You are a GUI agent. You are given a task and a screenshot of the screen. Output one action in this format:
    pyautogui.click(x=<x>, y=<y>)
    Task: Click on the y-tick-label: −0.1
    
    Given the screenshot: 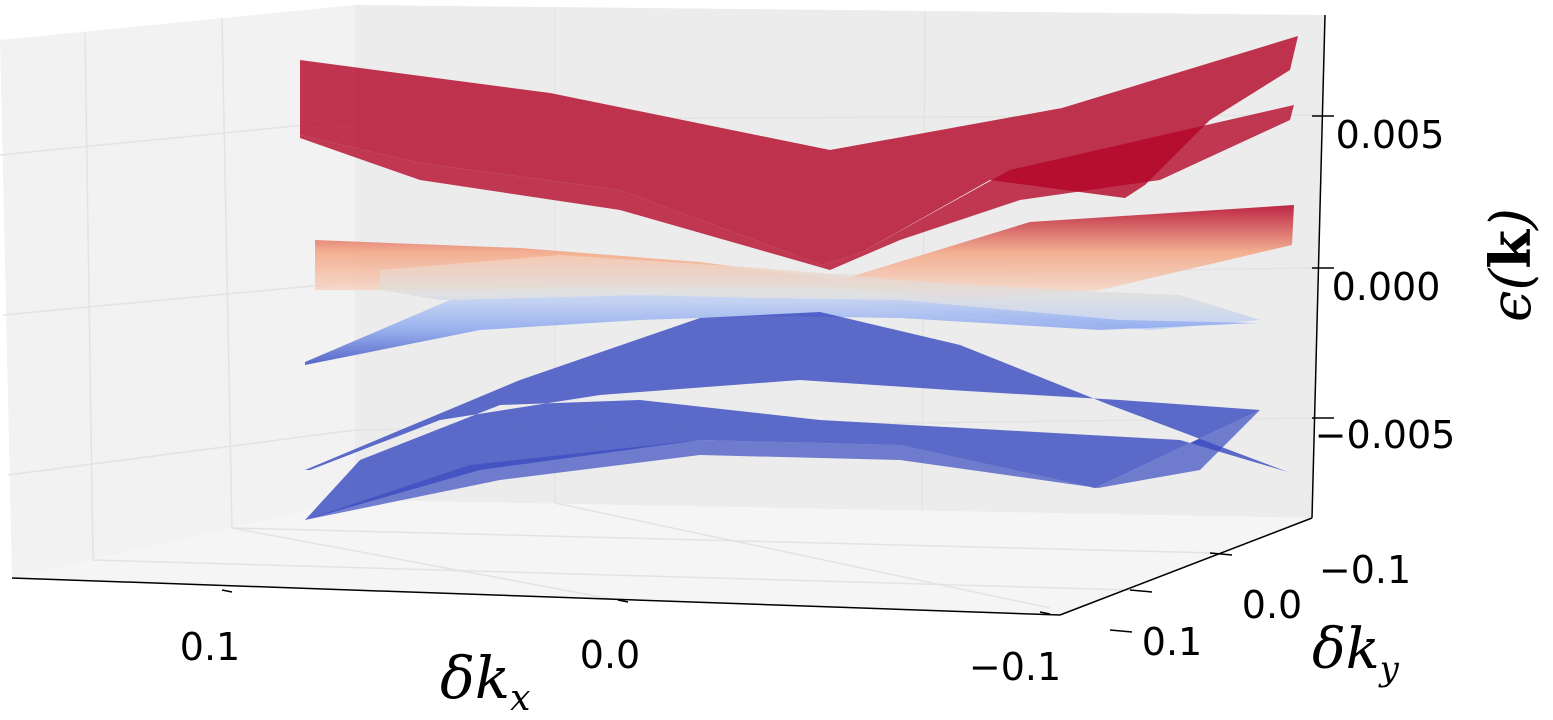 What is the action you would take?
    pyautogui.click(x=1365, y=570)
    